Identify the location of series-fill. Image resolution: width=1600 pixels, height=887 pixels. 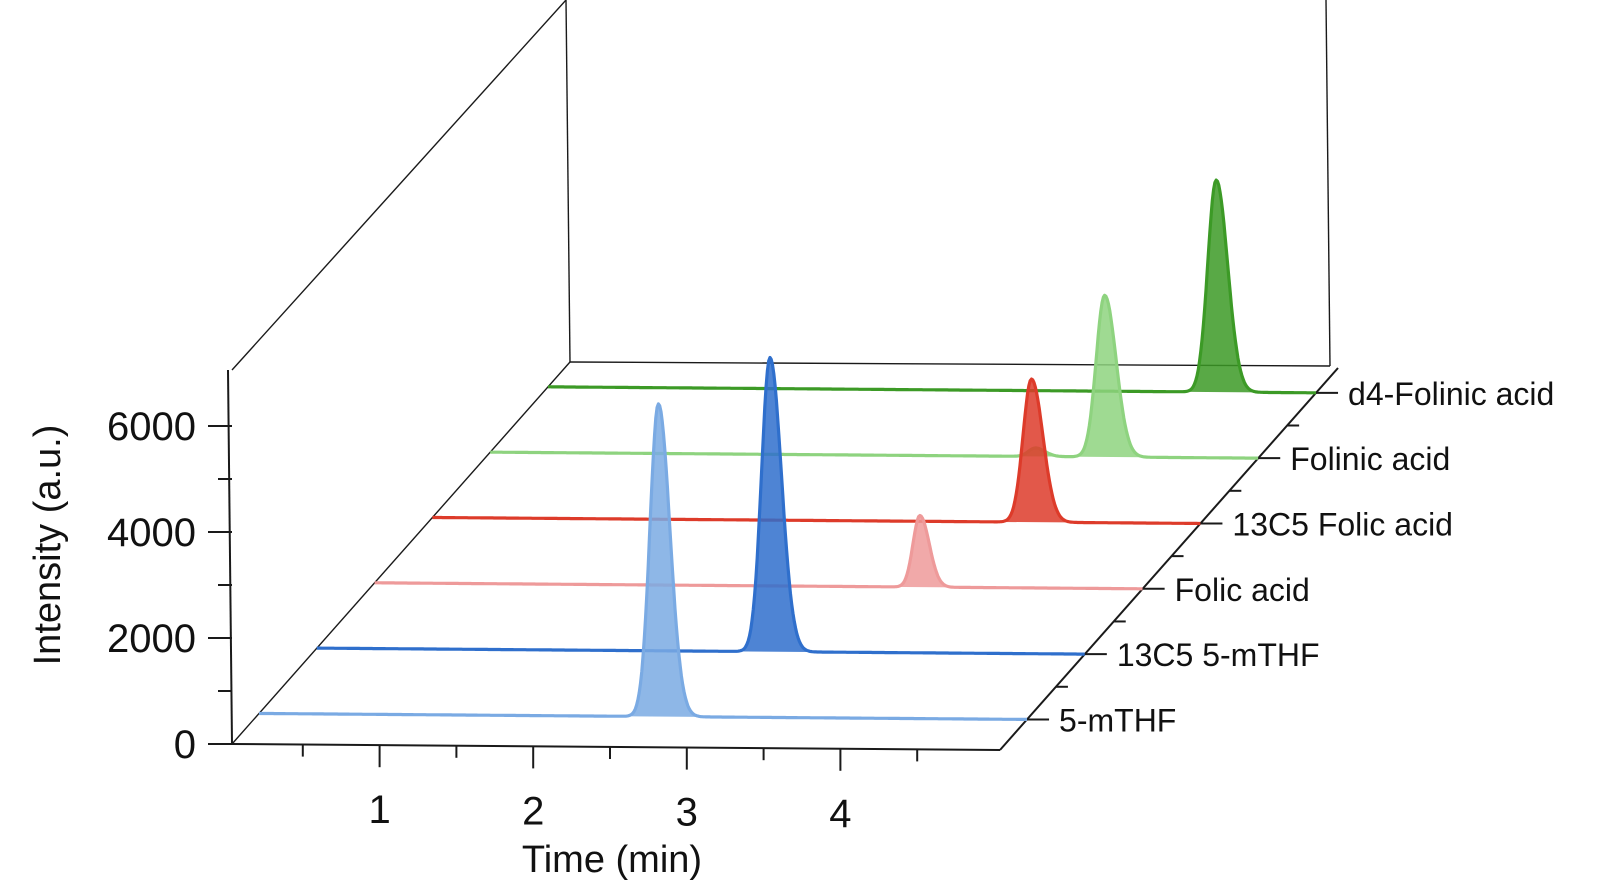
(874, 377).